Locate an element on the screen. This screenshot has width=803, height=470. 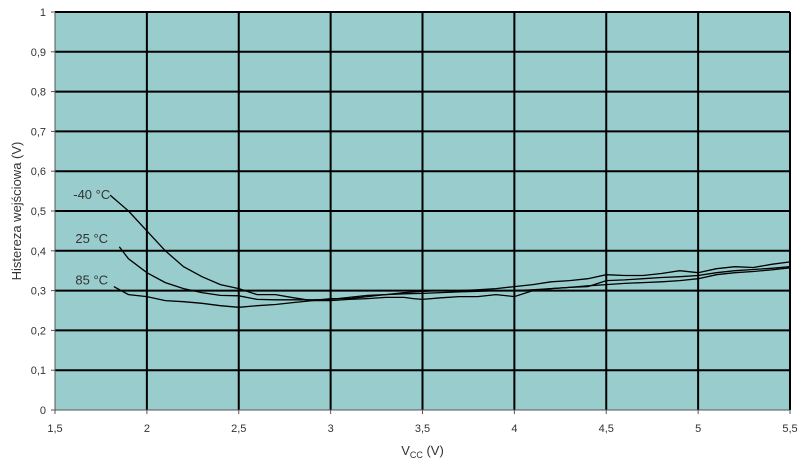
y-tick-labels: 0 0,1 0,2 0,3 0,4 0,5 0,6 0,7 0,8 0,9 1 is located at coordinates (38, 212).